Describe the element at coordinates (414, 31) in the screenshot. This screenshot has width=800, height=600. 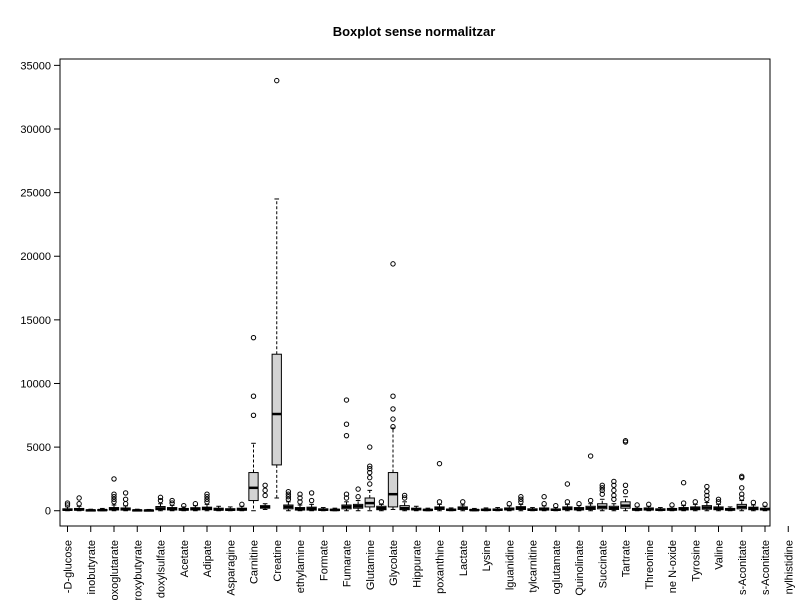
I see `chart-title: Boxplot sense normalitzar` at that location.